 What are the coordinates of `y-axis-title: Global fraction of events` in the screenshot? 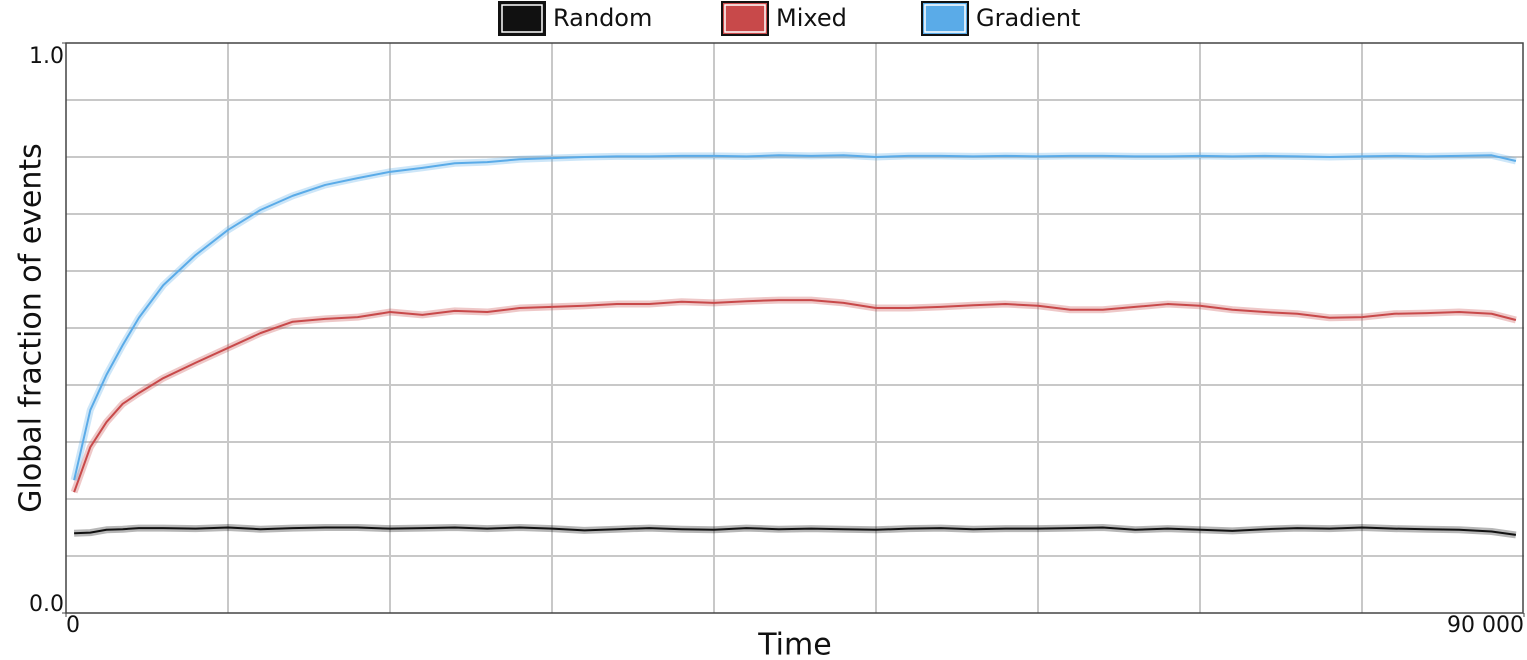 It's located at (31, 328).